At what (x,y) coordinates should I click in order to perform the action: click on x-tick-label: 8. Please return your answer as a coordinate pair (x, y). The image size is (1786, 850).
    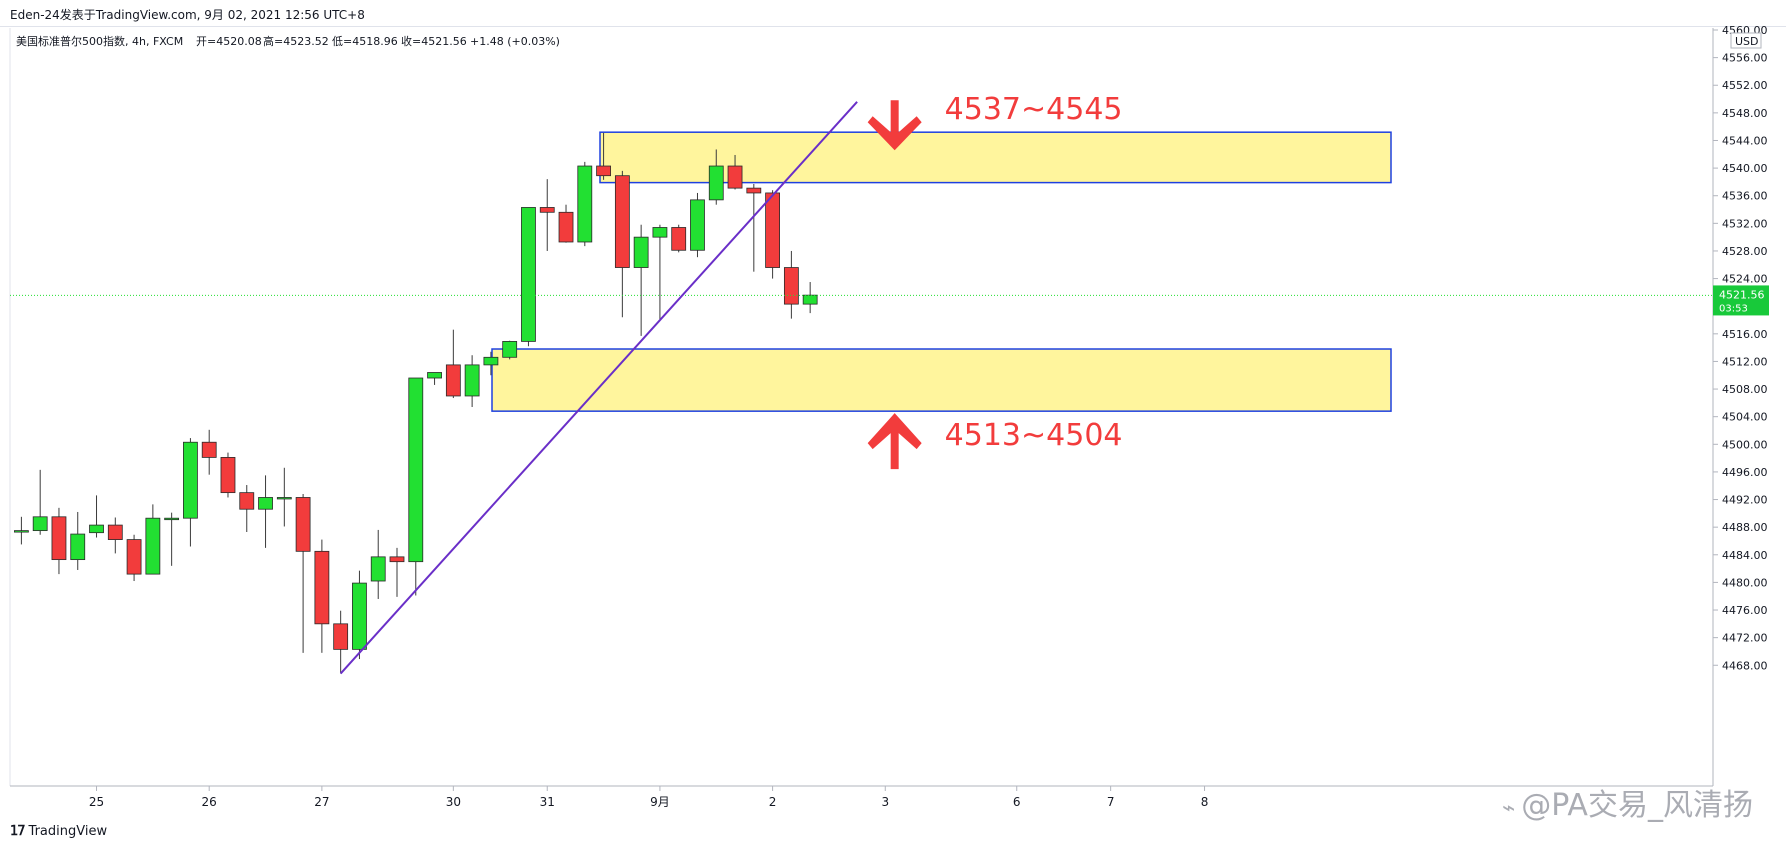
    Looking at the image, I should click on (1205, 802).